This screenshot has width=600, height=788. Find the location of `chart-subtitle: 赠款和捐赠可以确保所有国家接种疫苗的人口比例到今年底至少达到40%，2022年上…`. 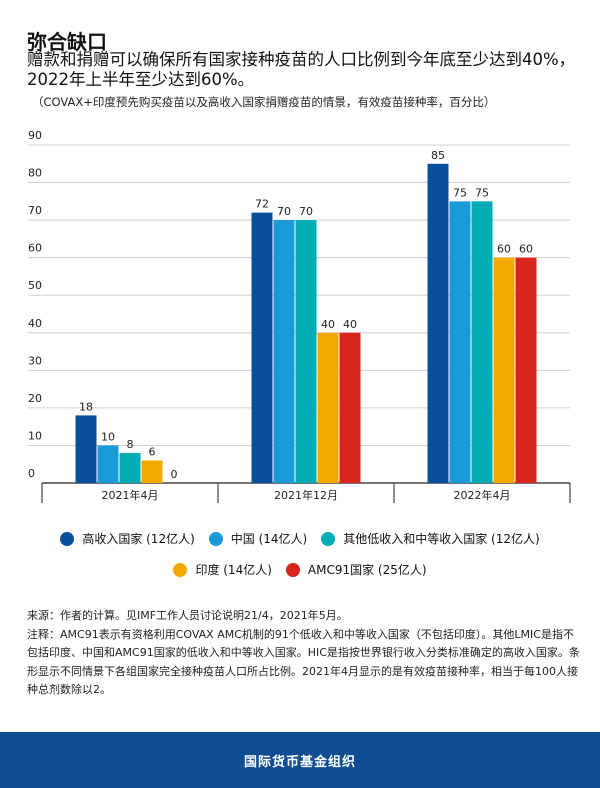

chart-subtitle: 赠款和捐赠可以确保所有国家接种疫苗的人口比例到今年底至少达到40%，2022年上… is located at coordinates (301, 69).